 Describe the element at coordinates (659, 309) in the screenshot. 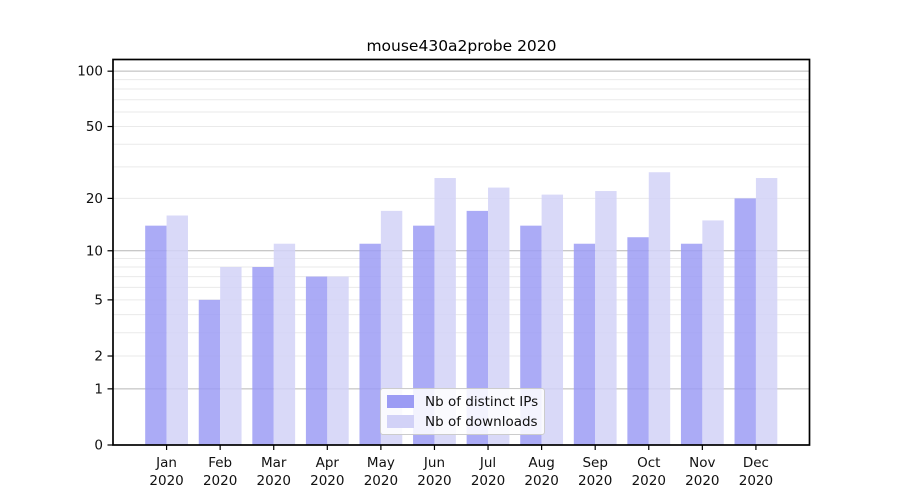

I see `bar-downloads-oct` at that location.